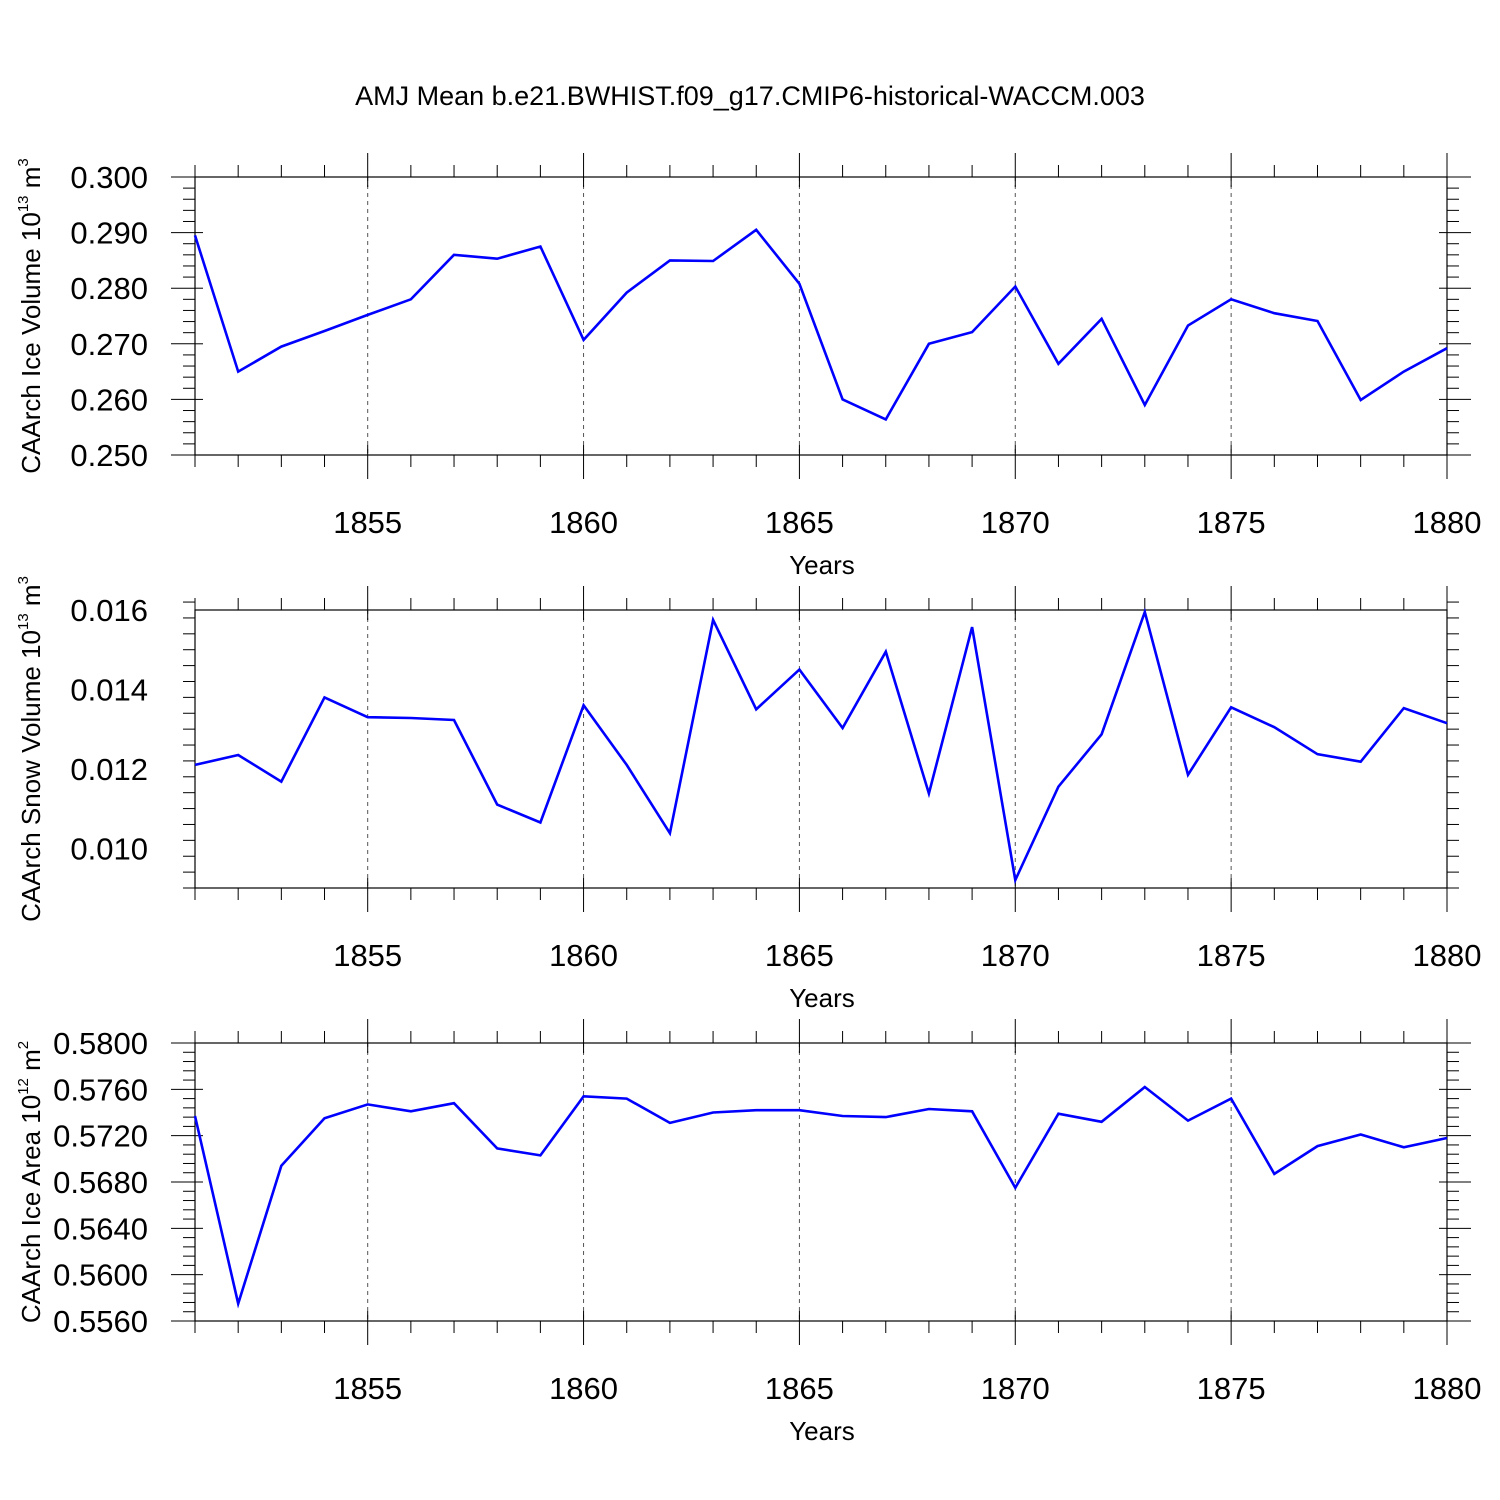  Describe the element at coordinates (109, 689) in the screenshot. I see `y-tick-label: 0.014` at that location.